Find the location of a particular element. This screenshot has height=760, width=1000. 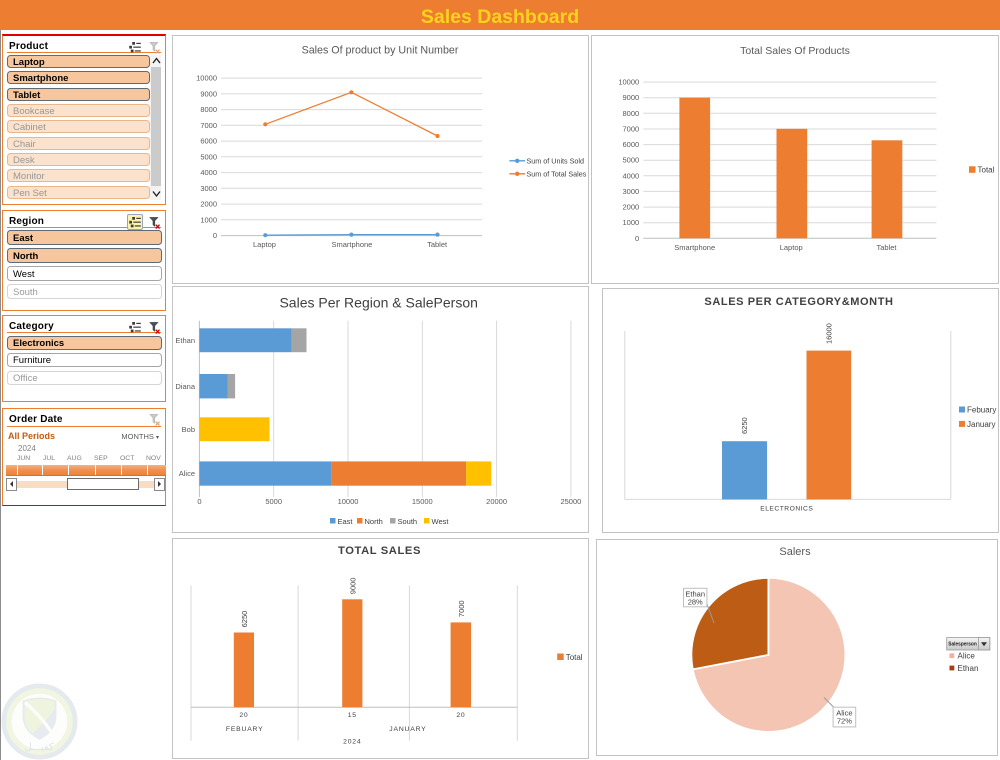

svg-text: 28% is located at coordinates (695, 601).